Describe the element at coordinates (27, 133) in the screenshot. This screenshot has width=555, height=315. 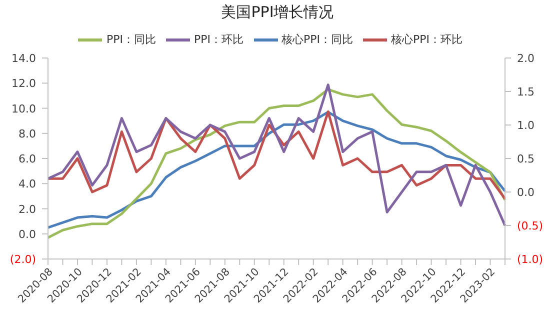
I see `y-tick-label: 8.0` at that location.